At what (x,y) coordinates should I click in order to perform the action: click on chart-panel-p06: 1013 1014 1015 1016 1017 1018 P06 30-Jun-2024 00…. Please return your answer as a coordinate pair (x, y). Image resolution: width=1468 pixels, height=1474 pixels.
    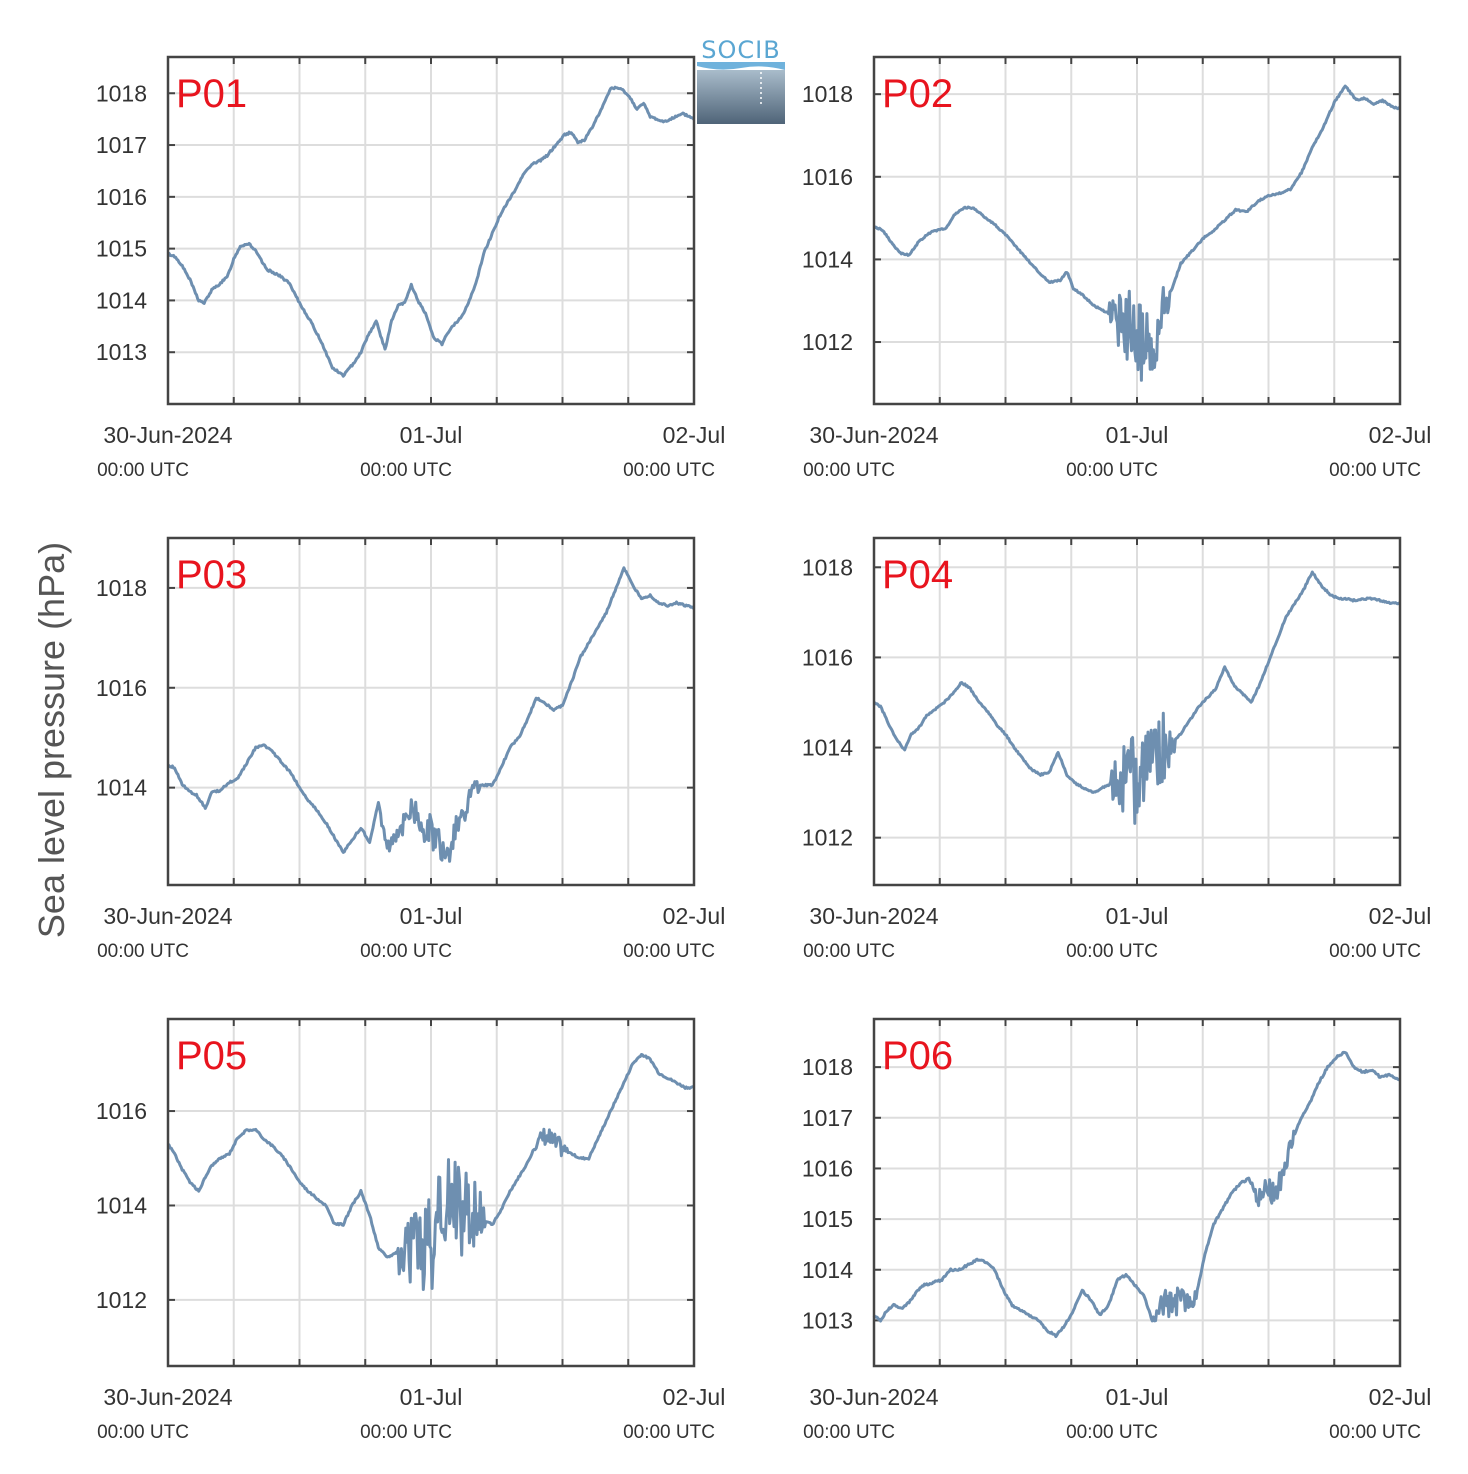
    Looking at the image, I should click on (1117, 1230).